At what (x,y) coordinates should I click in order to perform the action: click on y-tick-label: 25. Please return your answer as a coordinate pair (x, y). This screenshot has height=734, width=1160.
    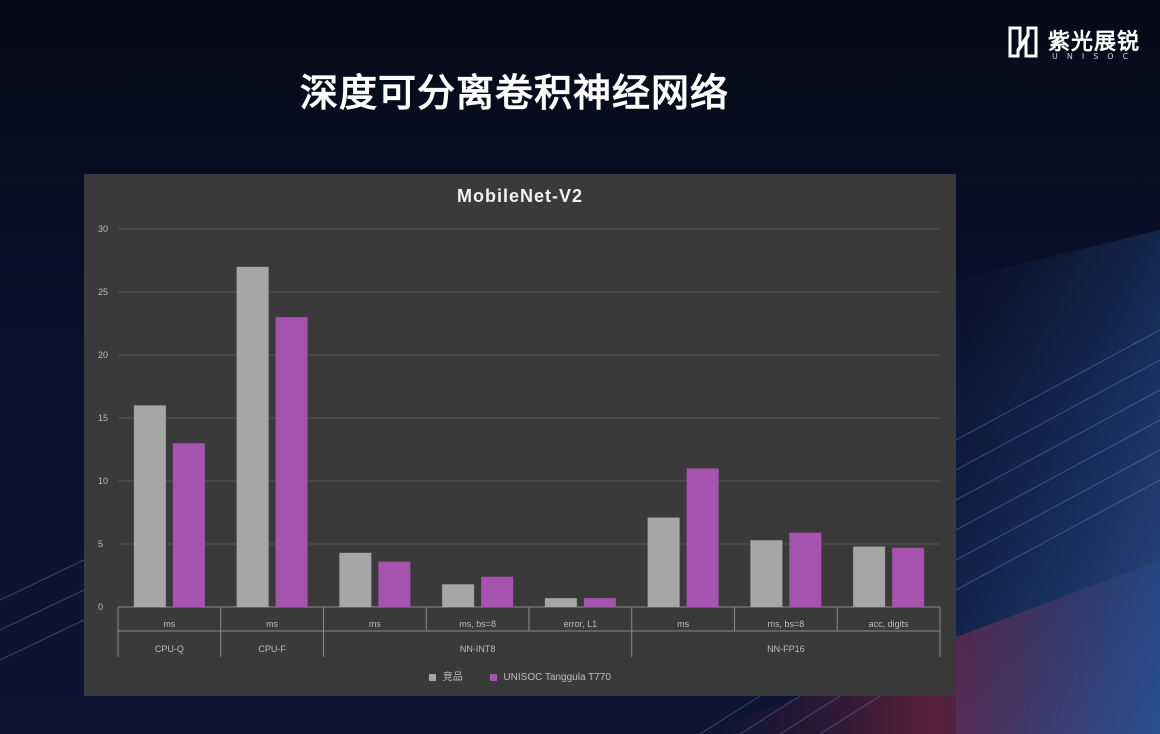
    Looking at the image, I should click on (103, 292).